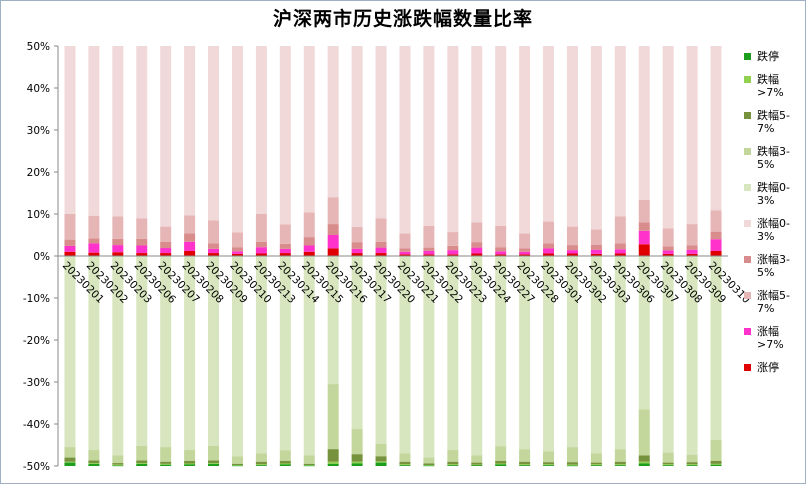 Image resolution: width=806 pixels, height=484 pixels. What do you see at coordinates (38, 173) in the screenshot?
I see `y-tick-label: 20%` at bounding box center [38, 173].